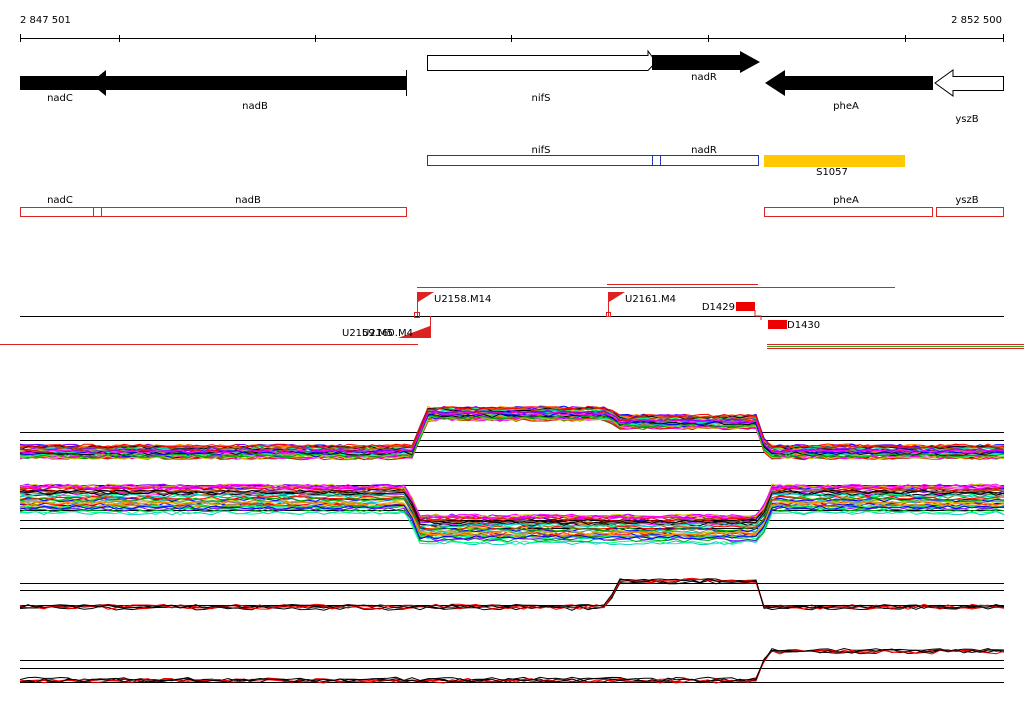 Image resolution: width=1024 pixels, height=714 pixels. What do you see at coordinates (367, 333) in the screenshot?
I see `marker-label: U2159.M5` at bounding box center [367, 333].